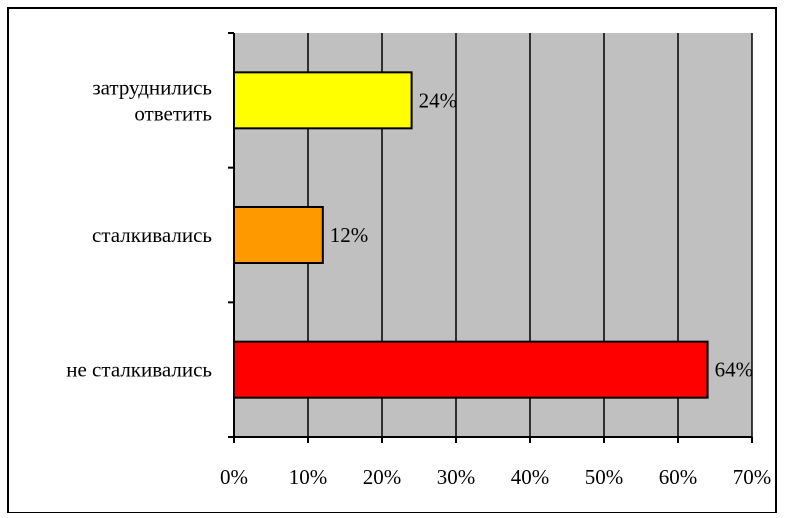  Describe the element at coordinates (678, 477) in the screenshot. I see `x-tick-label: 60%` at that location.